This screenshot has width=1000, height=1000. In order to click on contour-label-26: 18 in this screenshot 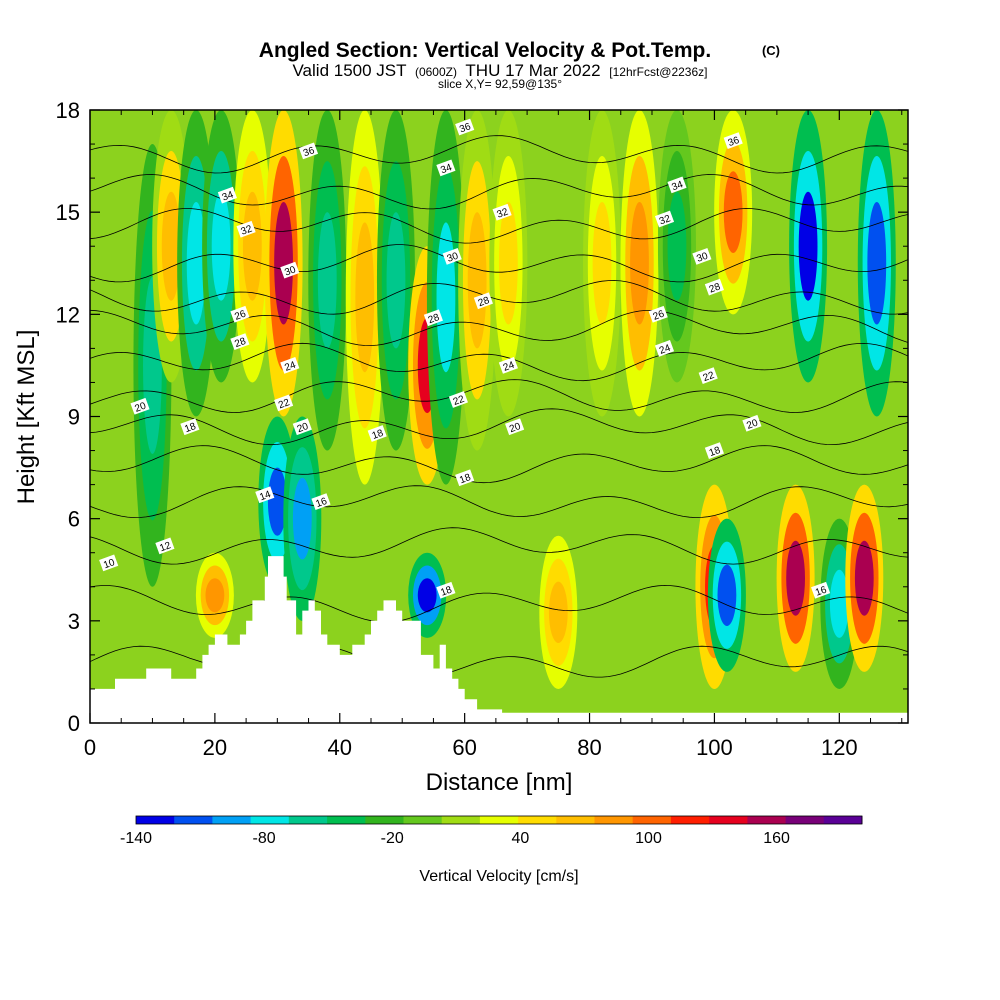, I will do `click(446, 591)`.